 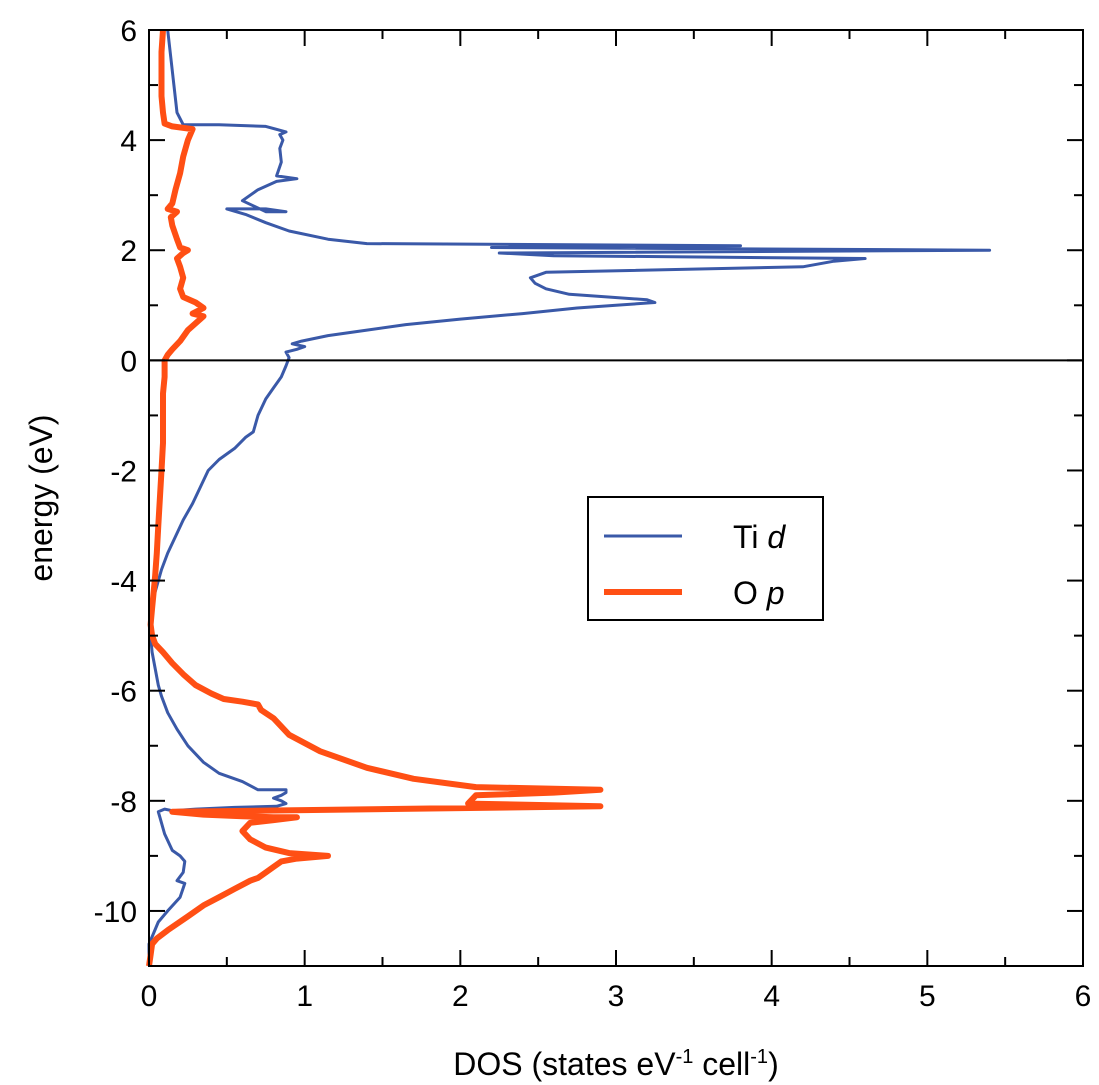 What do you see at coordinates (771, 996) in the screenshot?
I see `x-tick-label: 4` at bounding box center [771, 996].